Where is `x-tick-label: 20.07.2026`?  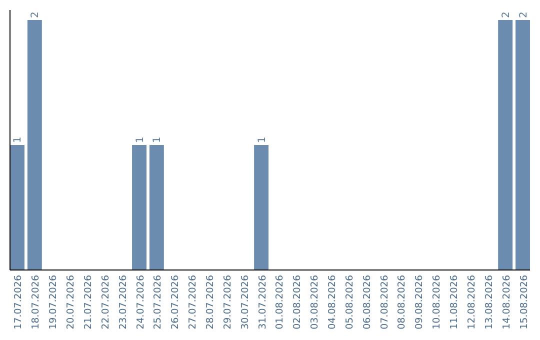 x-tick-label: 20.07.2026 is located at coordinates (71, 302).